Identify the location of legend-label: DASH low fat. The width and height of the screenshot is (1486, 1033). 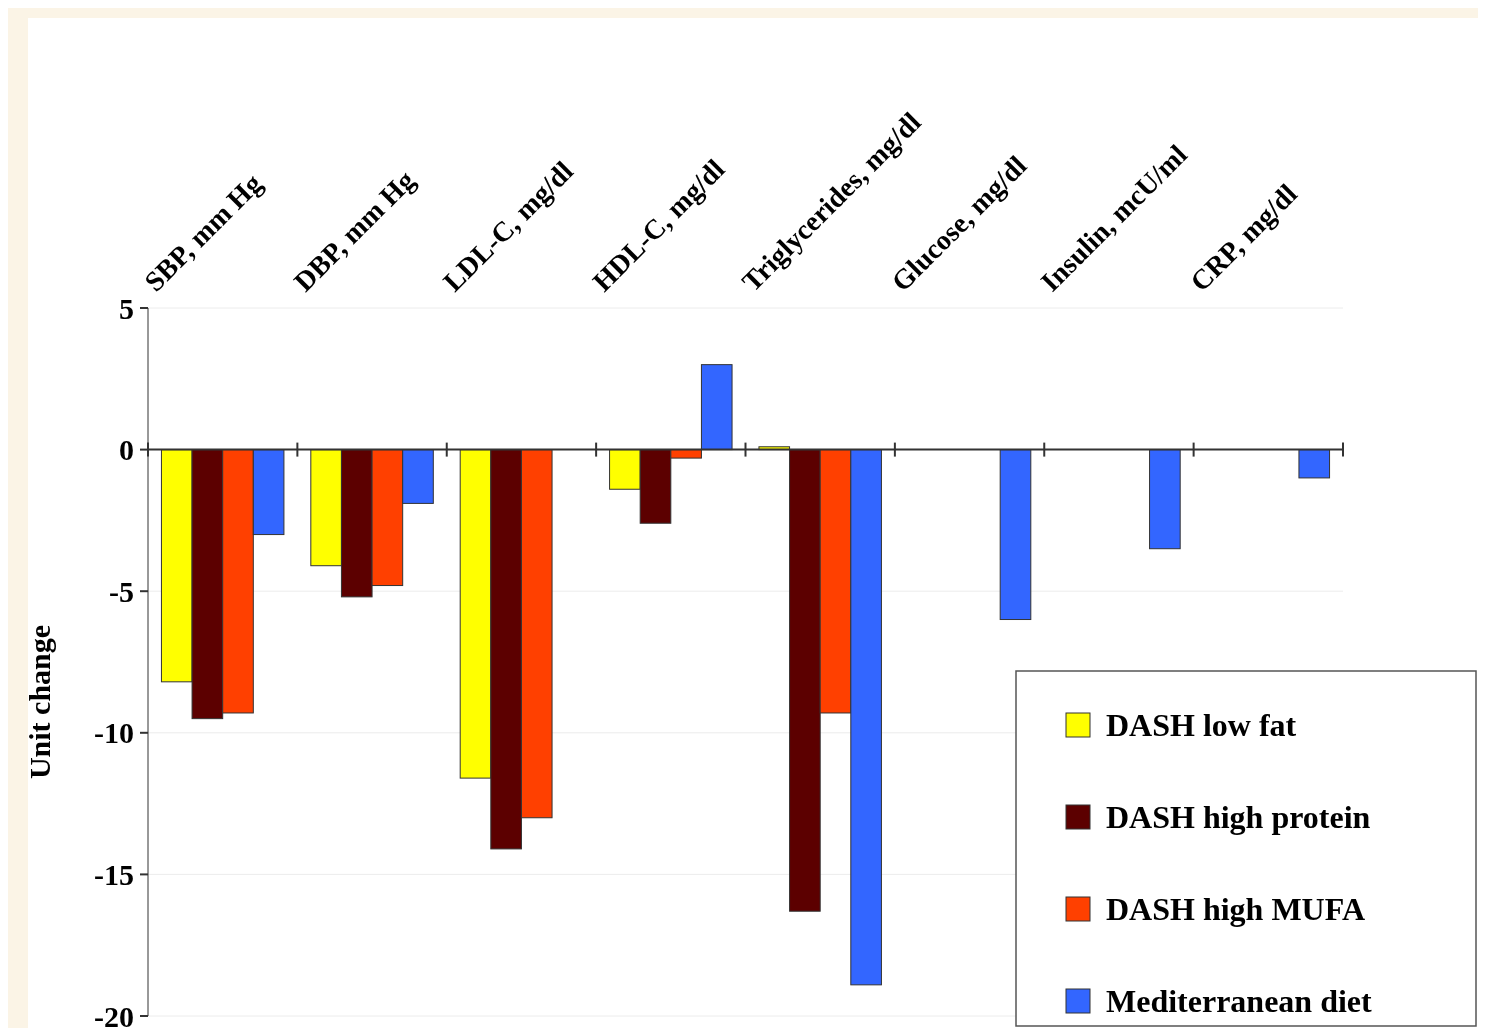
(1201, 725).